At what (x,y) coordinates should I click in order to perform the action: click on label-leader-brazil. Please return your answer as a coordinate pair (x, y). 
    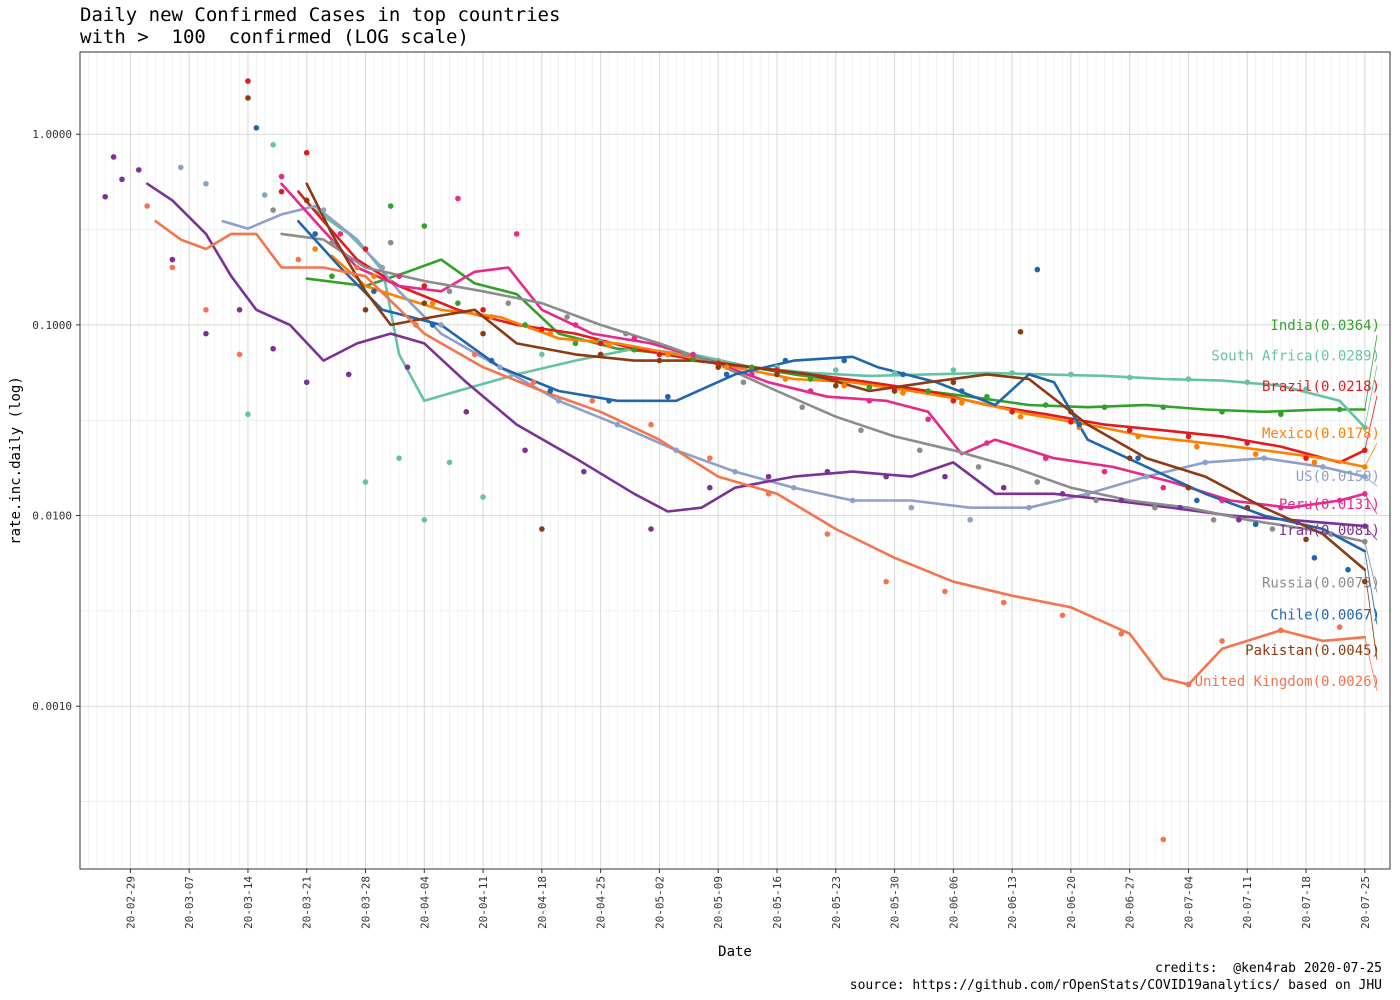
    Looking at the image, I should click on (1371, 423).